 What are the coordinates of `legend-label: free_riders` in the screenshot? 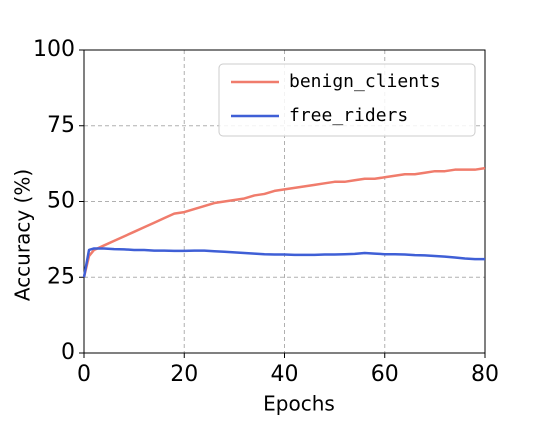 It's located at (348, 115).